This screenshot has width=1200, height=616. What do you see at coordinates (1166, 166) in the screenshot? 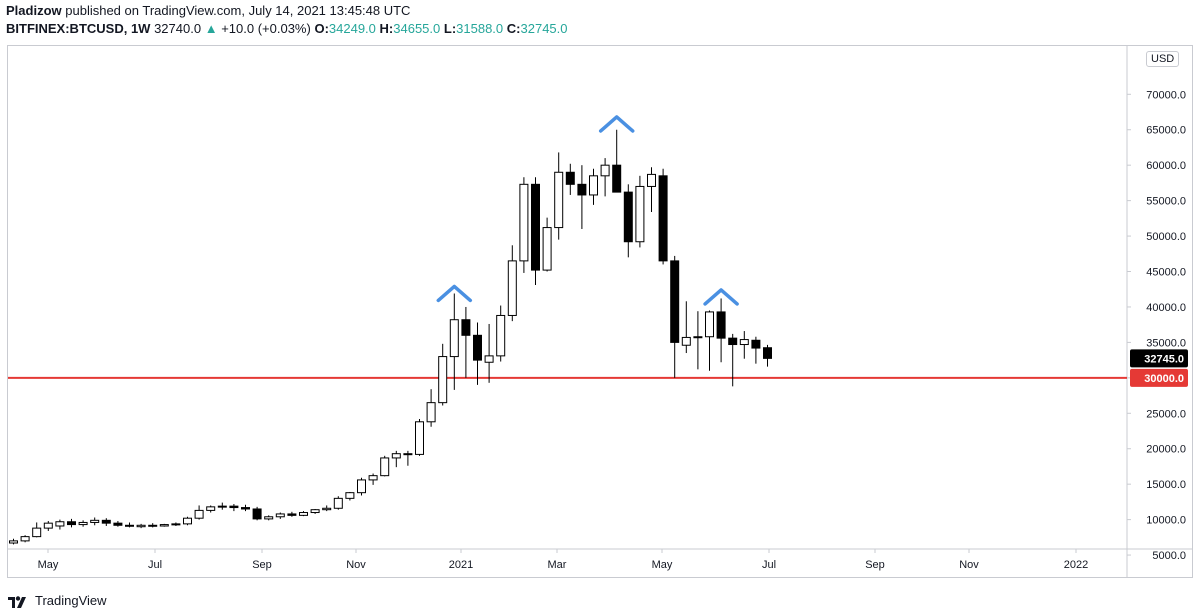
I see `y-tick-label: 60000.0` at bounding box center [1166, 166].